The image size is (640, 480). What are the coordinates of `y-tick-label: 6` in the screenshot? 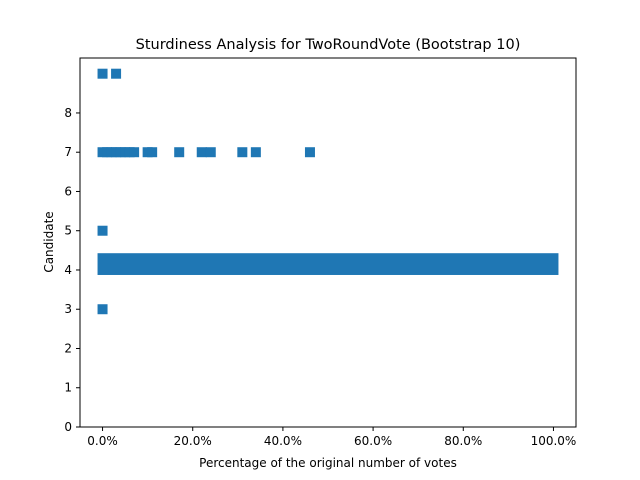 It's located at (68, 191).